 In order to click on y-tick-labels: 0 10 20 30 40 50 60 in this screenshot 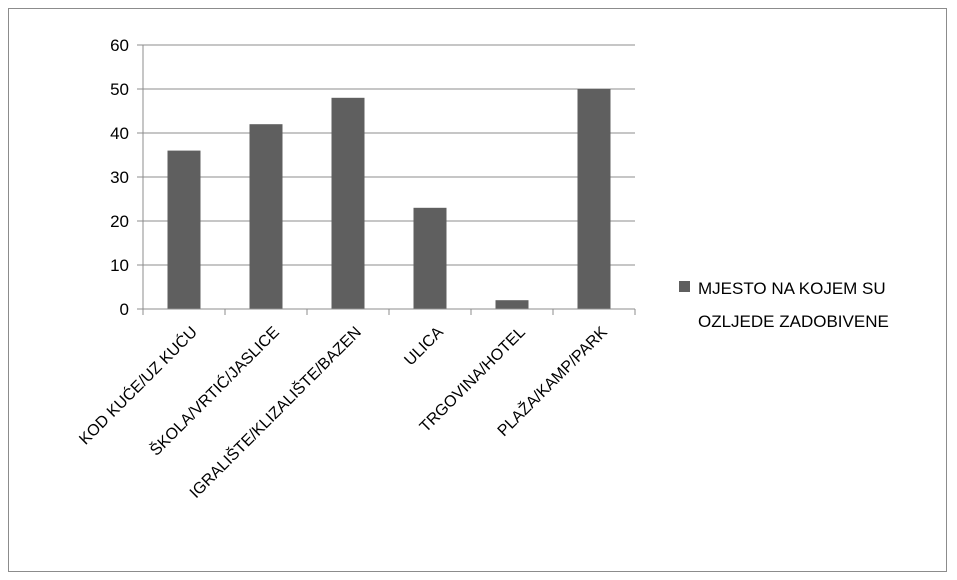, I will do `click(119, 177)`.